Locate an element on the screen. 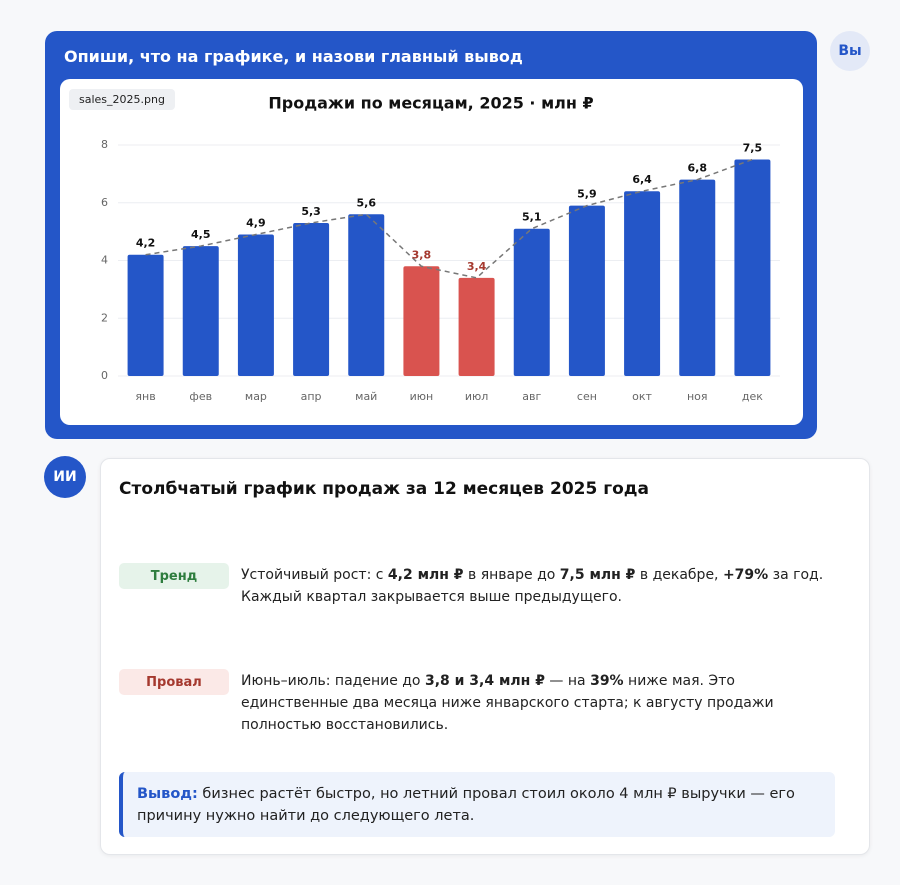 Image resolution: width=900 pixels, height=885 pixels. value-label: 5,6 is located at coordinates (367, 202).